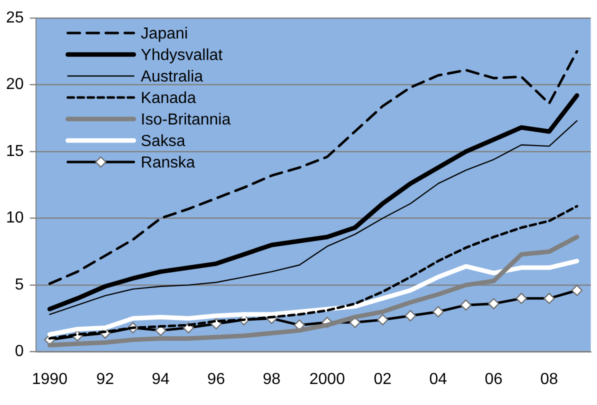  Describe the element at coordinates (161, 379) in the screenshot. I see `x-tick-label: 94` at that location.